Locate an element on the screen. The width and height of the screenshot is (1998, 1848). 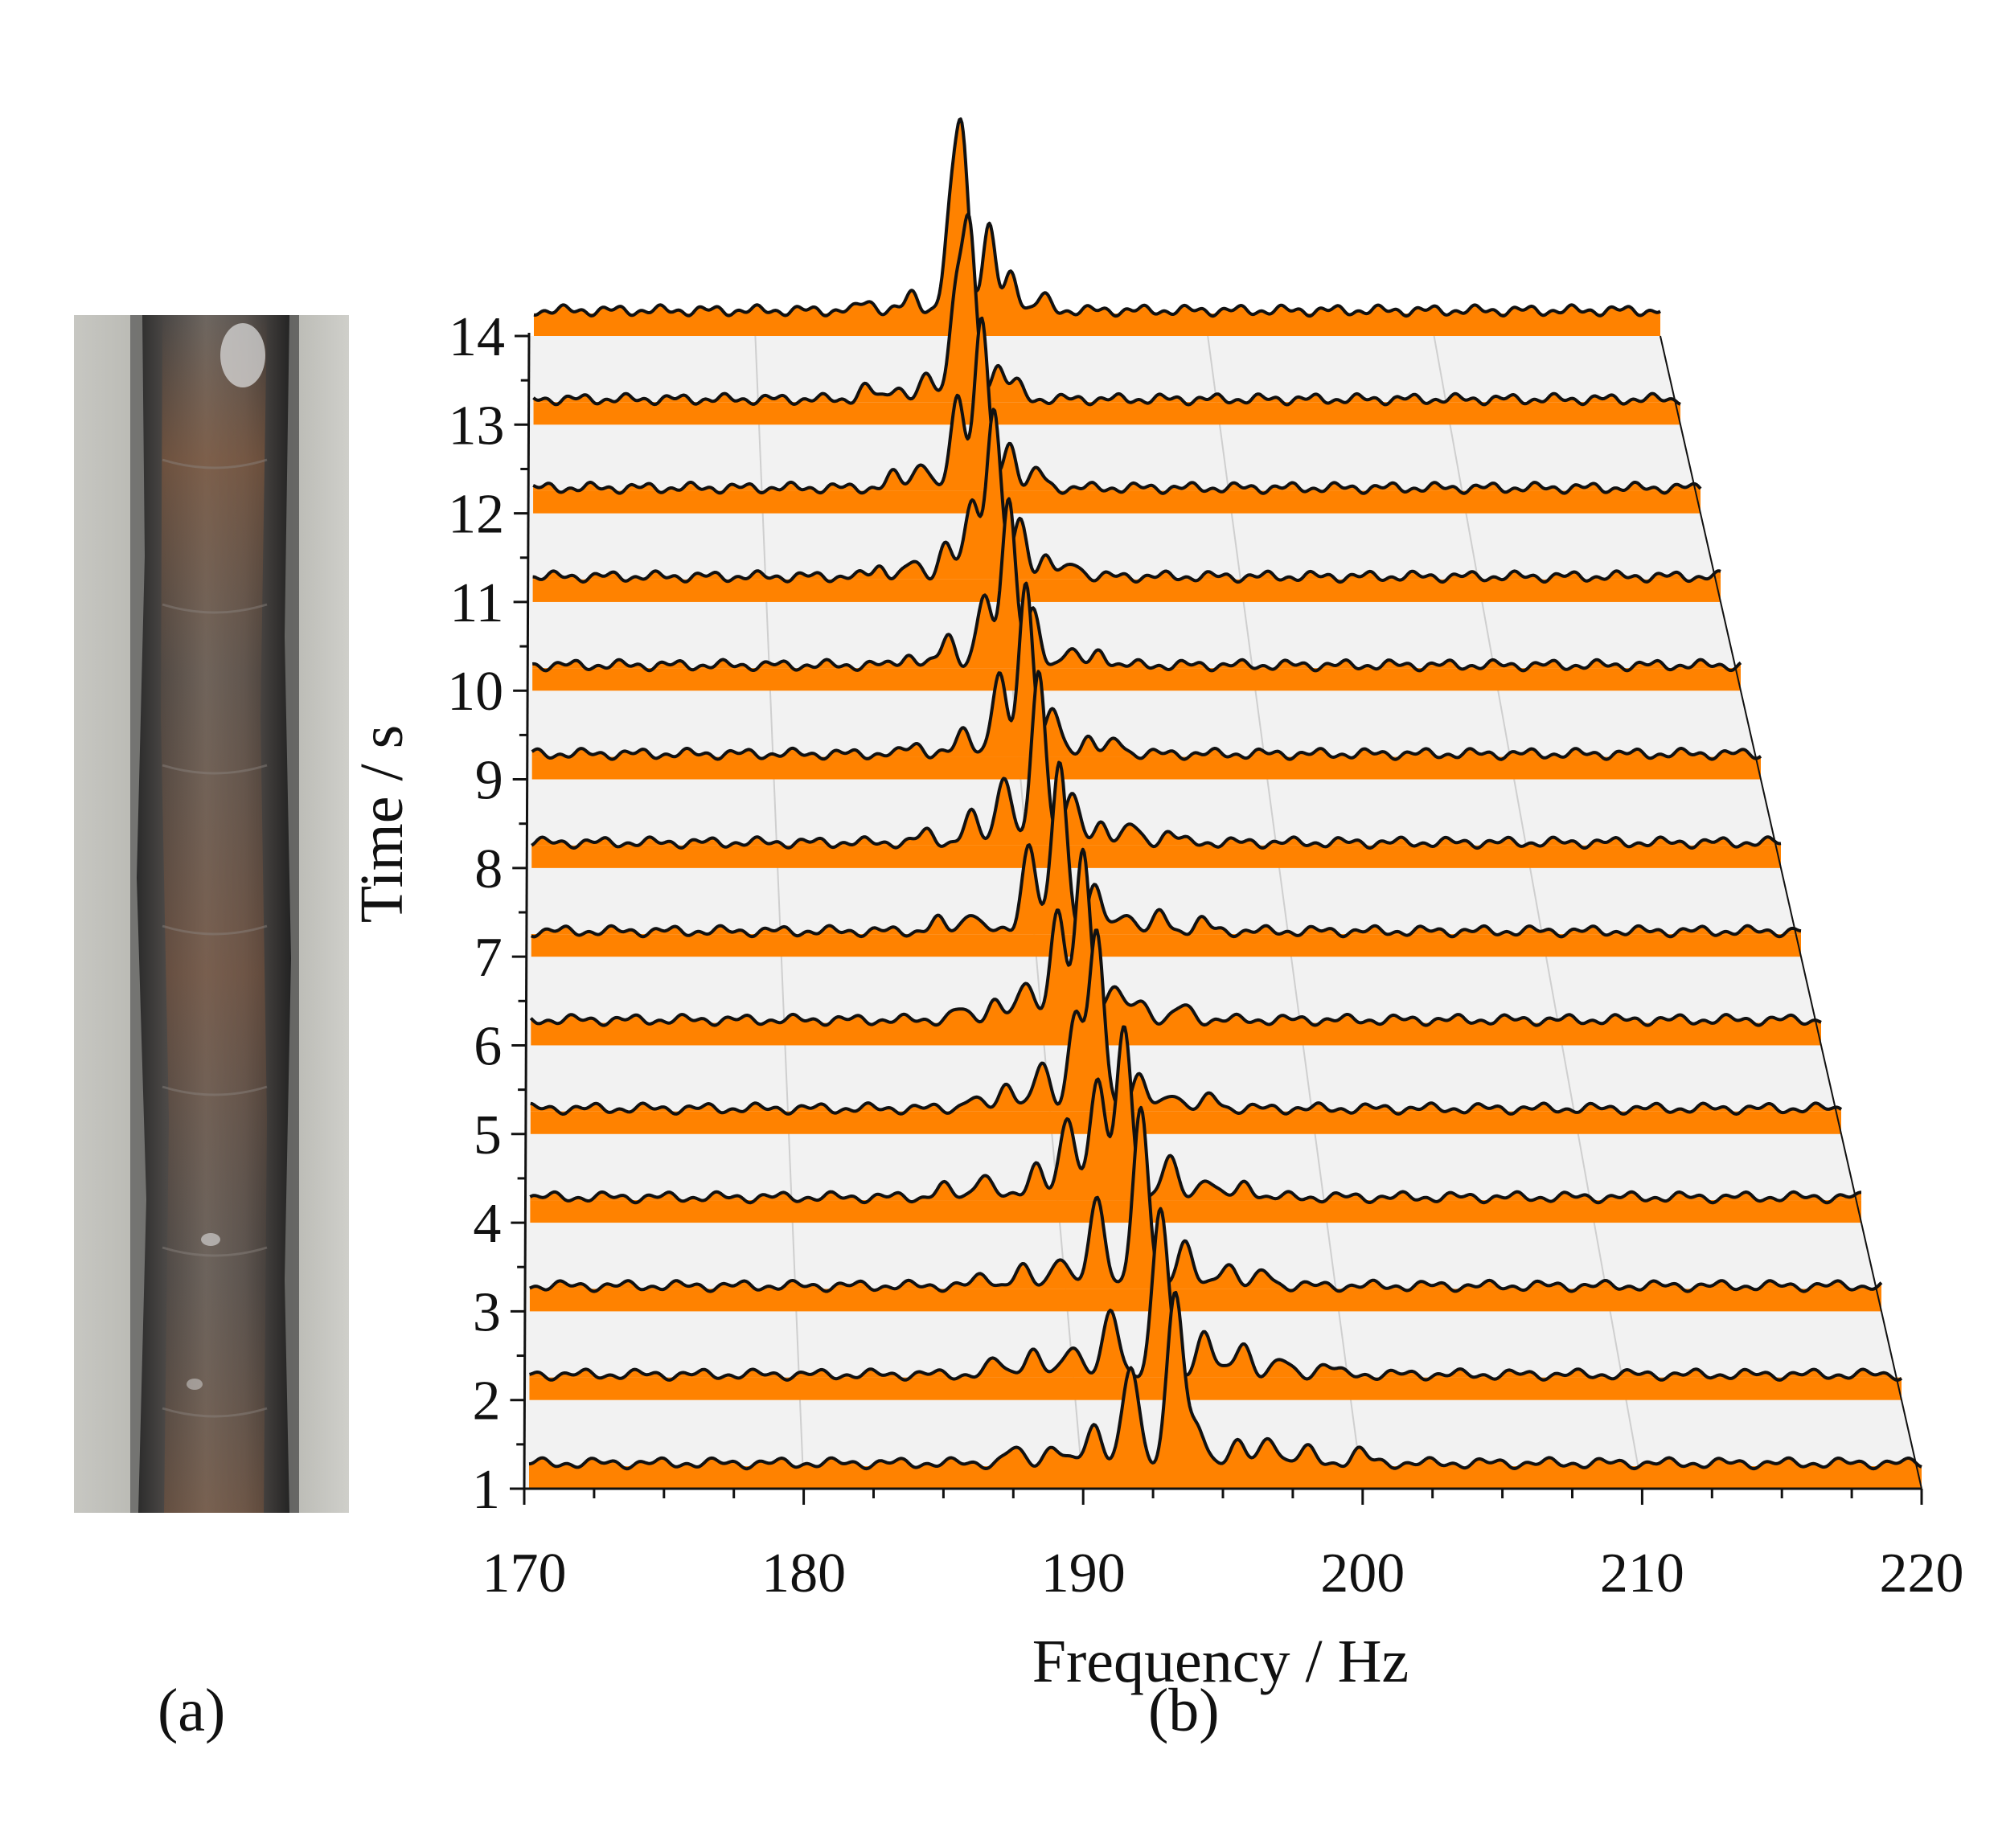
depth-edge-line is located at coordinates (1791, 912).